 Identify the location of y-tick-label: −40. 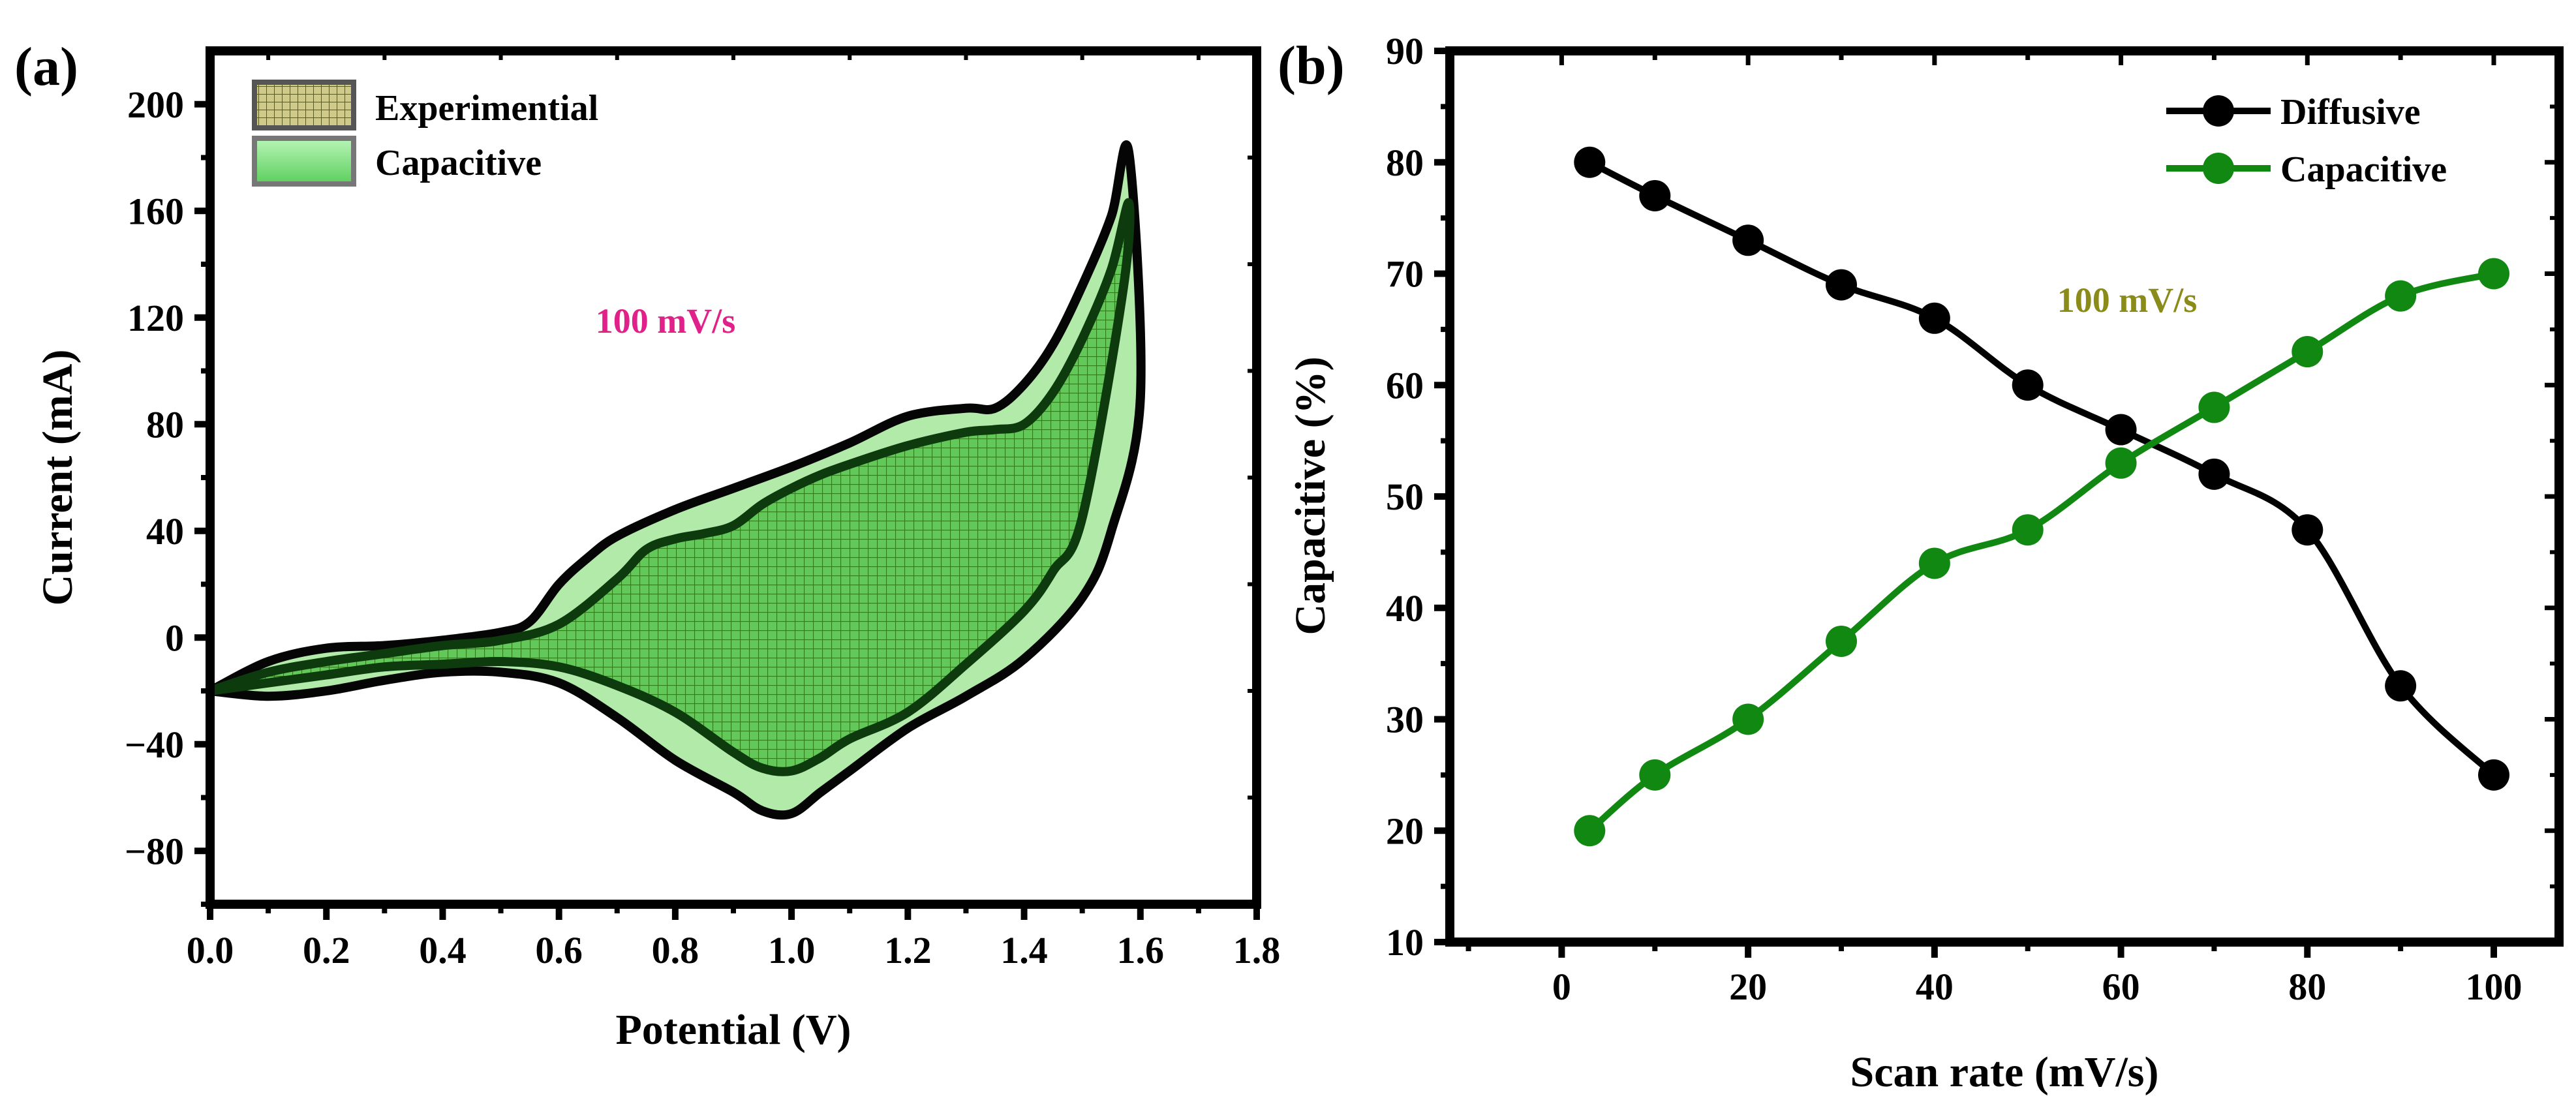
(154, 745).